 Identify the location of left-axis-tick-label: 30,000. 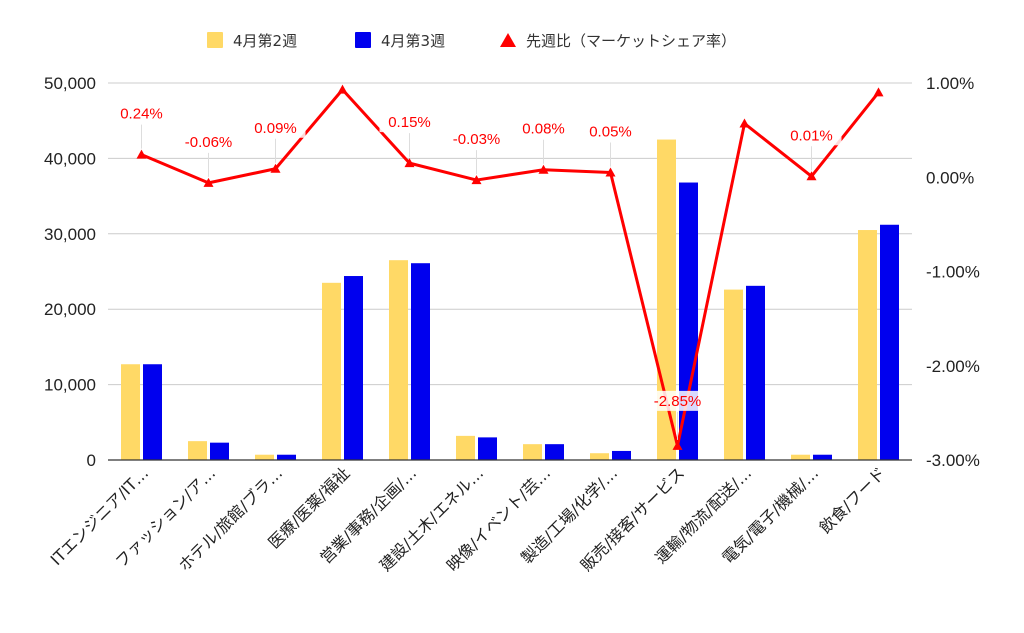
(70, 234).